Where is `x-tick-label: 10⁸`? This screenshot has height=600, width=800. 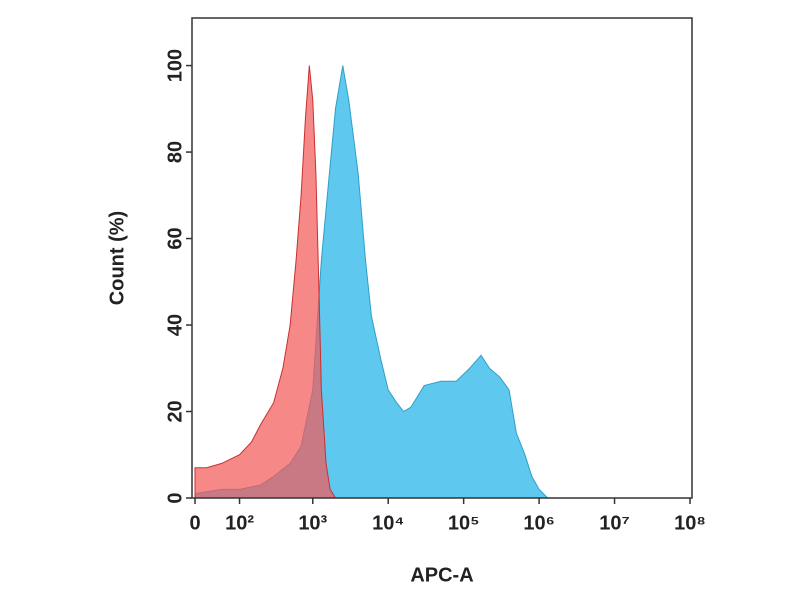
x-tick-label: 10⁸ is located at coordinates (690, 523).